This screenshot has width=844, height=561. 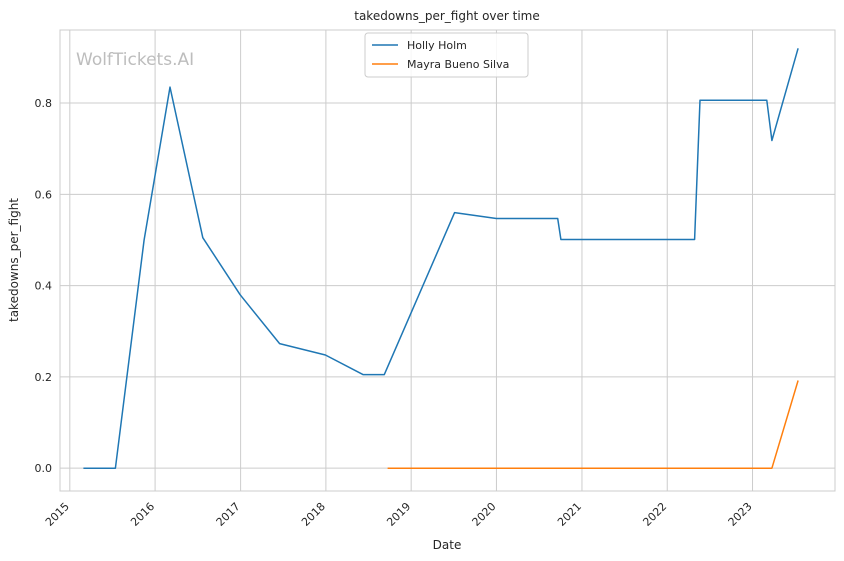 I want to click on legend-label: Holly Holm, so click(x=437, y=45).